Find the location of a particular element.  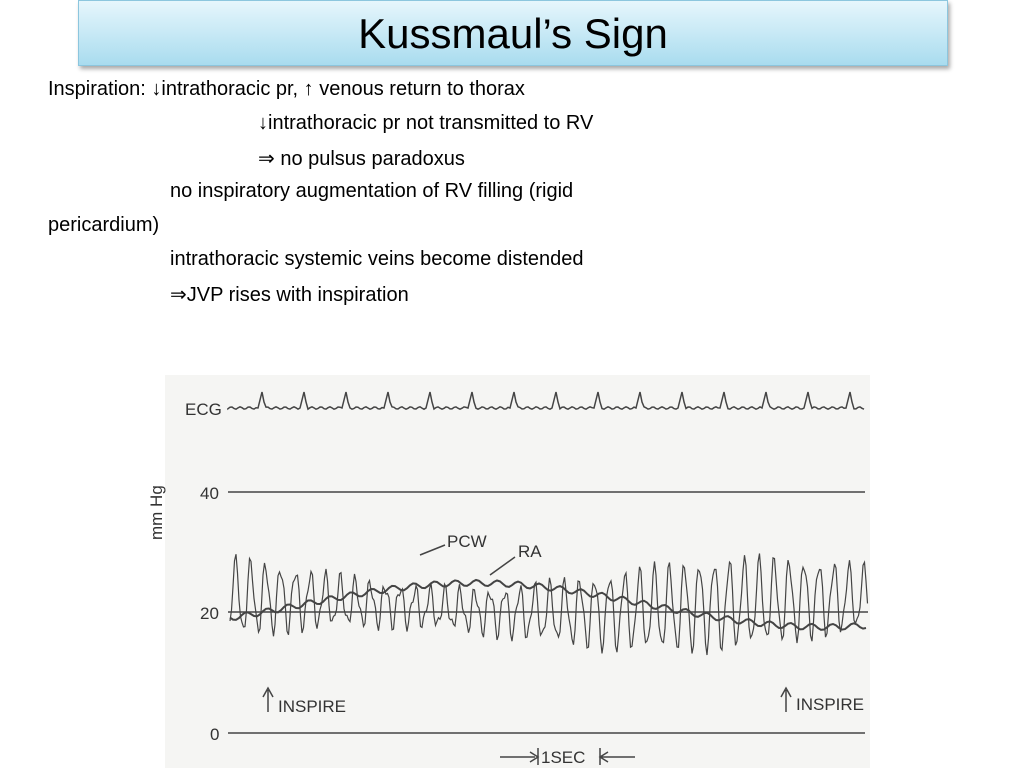

time-label: 1SEC is located at coordinates (563, 757).